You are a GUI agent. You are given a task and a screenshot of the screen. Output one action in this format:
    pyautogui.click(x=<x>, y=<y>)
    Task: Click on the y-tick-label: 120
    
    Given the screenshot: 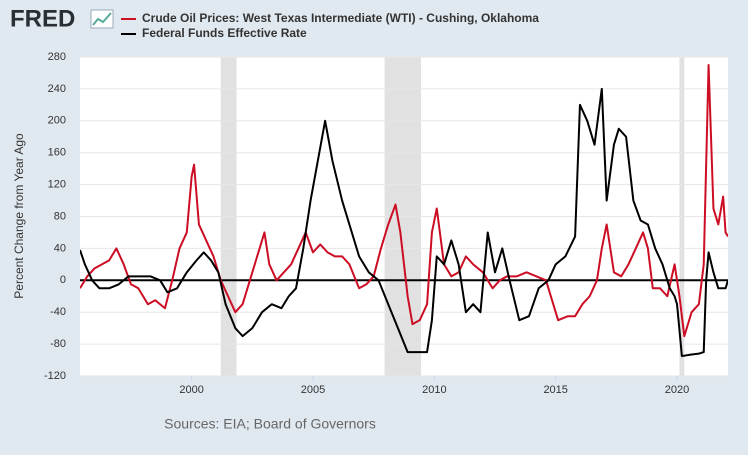 What is the action you would take?
    pyautogui.click(x=57, y=185)
    